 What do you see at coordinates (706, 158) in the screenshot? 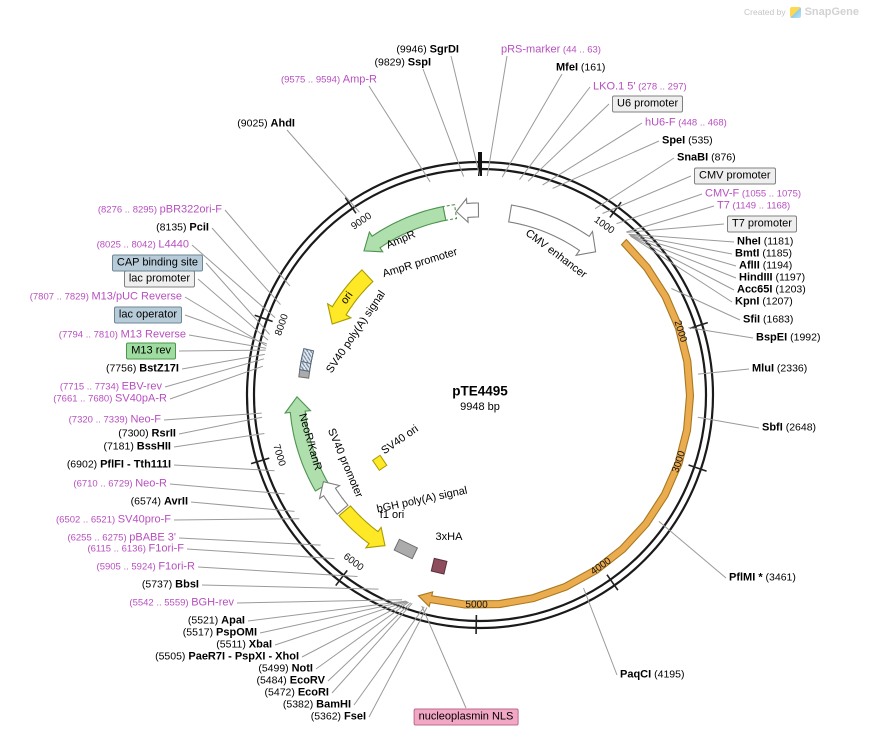
I see `enzyme-label: SnaBI (876)` at bounding box center [706, 158].